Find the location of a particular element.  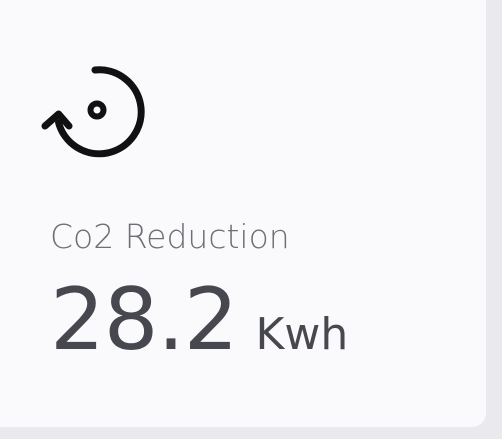

metric-label: Co2 Reduction is located at coordinates (170, 236).